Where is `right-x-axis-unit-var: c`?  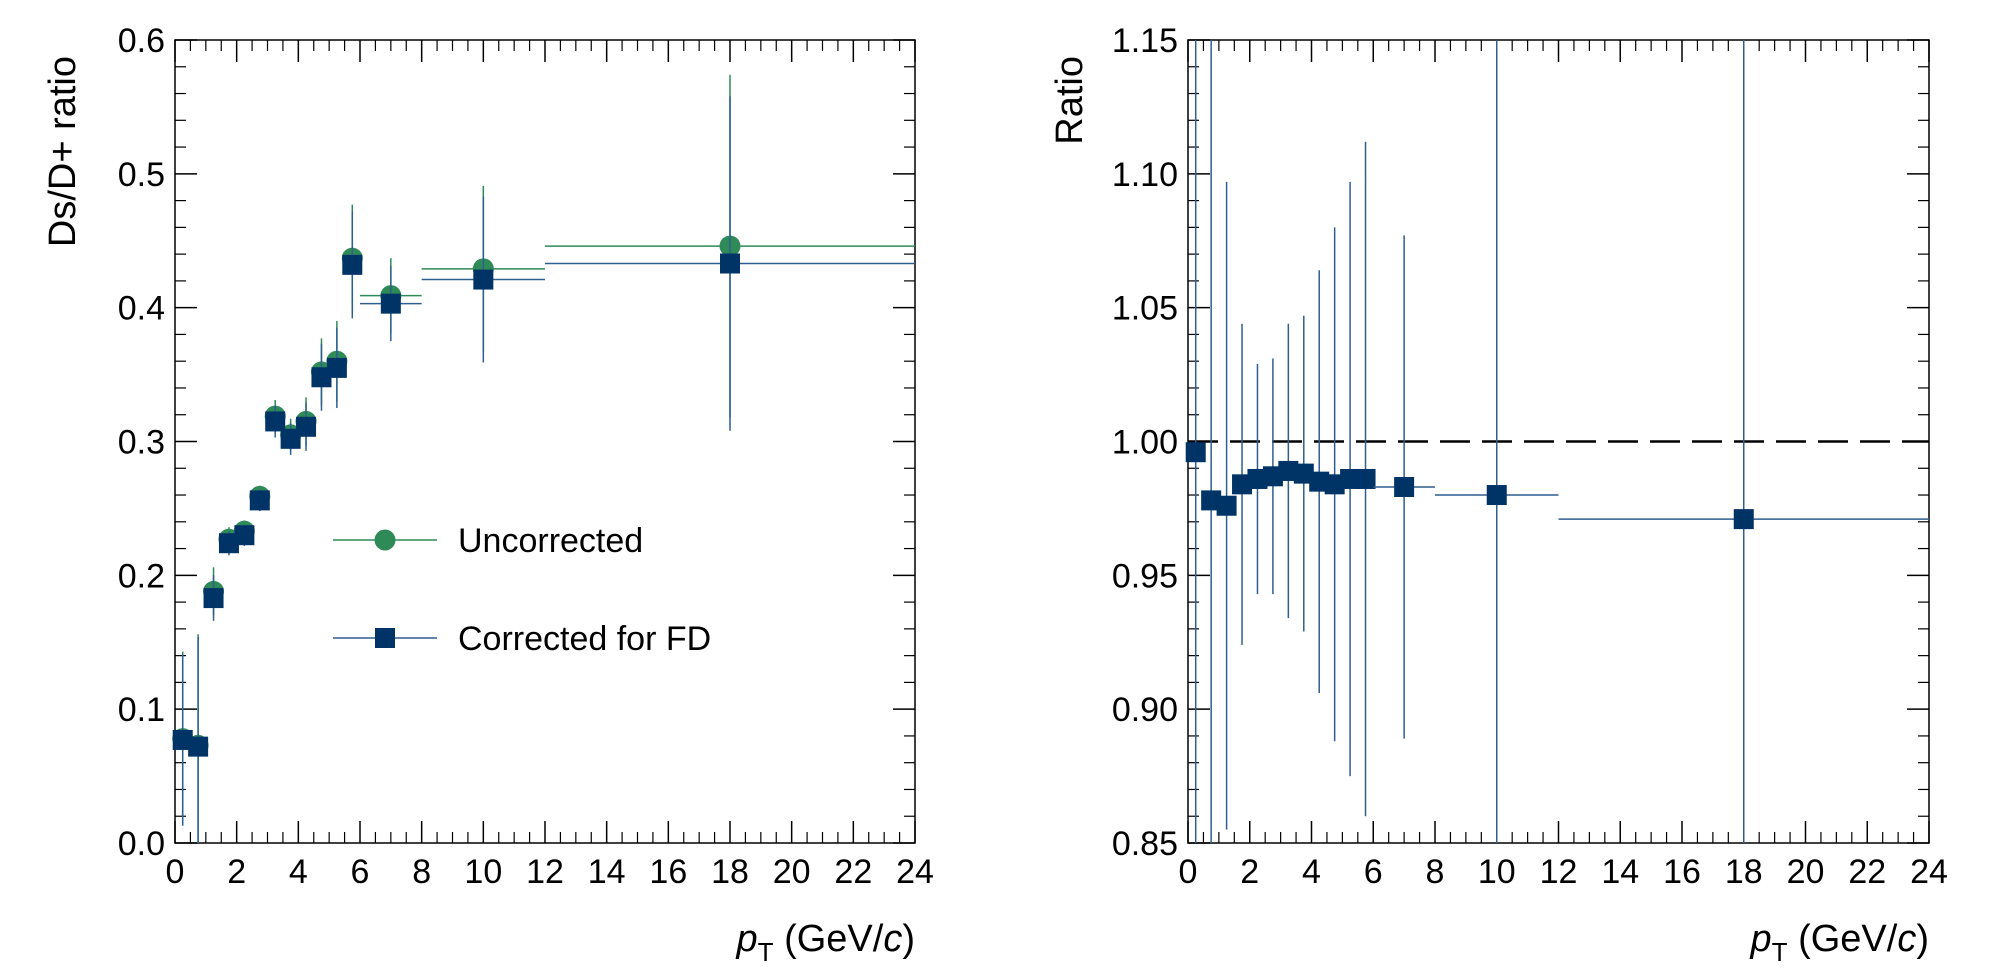 right-x-axis-unit-var: c is located at coordinates (1906, 939).